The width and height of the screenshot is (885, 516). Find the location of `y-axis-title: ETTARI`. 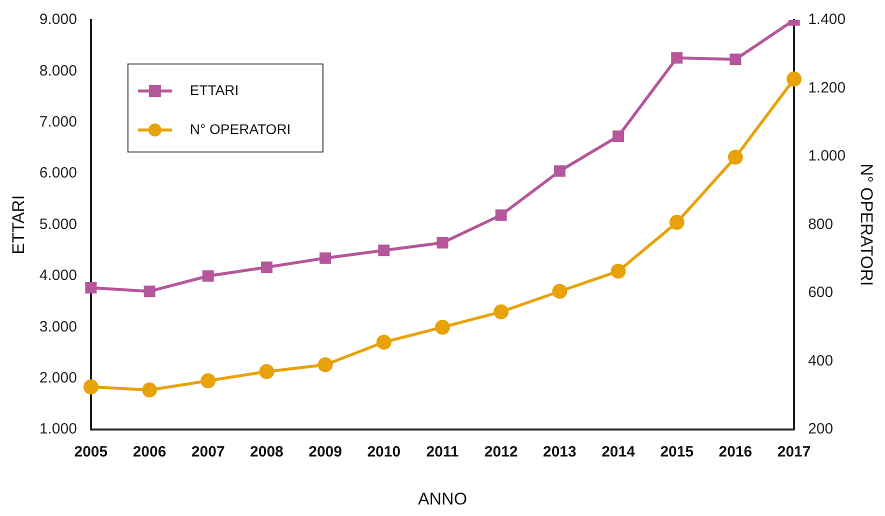

y-axis-title: ETTARI is located at coordinates (18, 224).